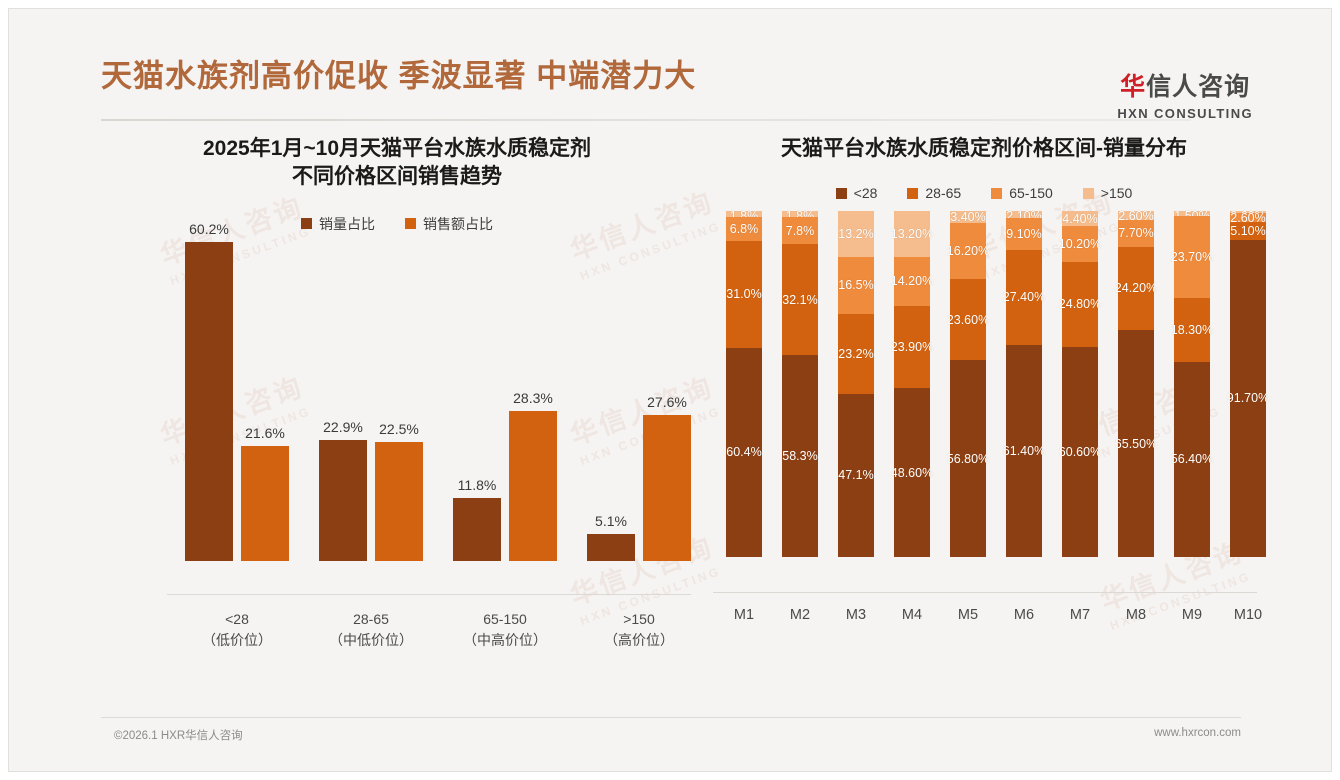  I want to click on stacked-bar-column: 0.60%2.60%5.10%91.70%, so click(1248, 383).